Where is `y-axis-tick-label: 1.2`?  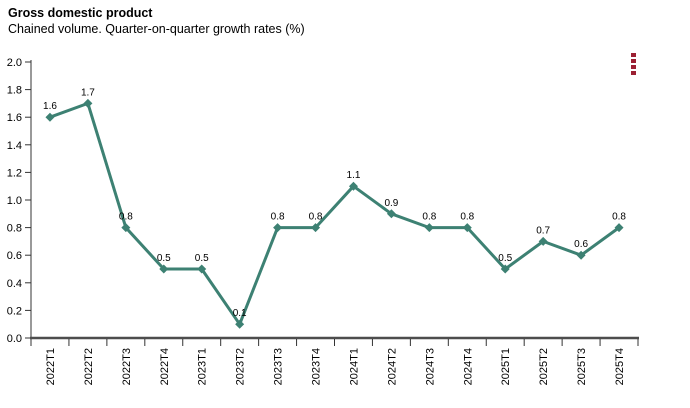 y-axis-tick-label: 1.2 is located at coordinates (14, 173).